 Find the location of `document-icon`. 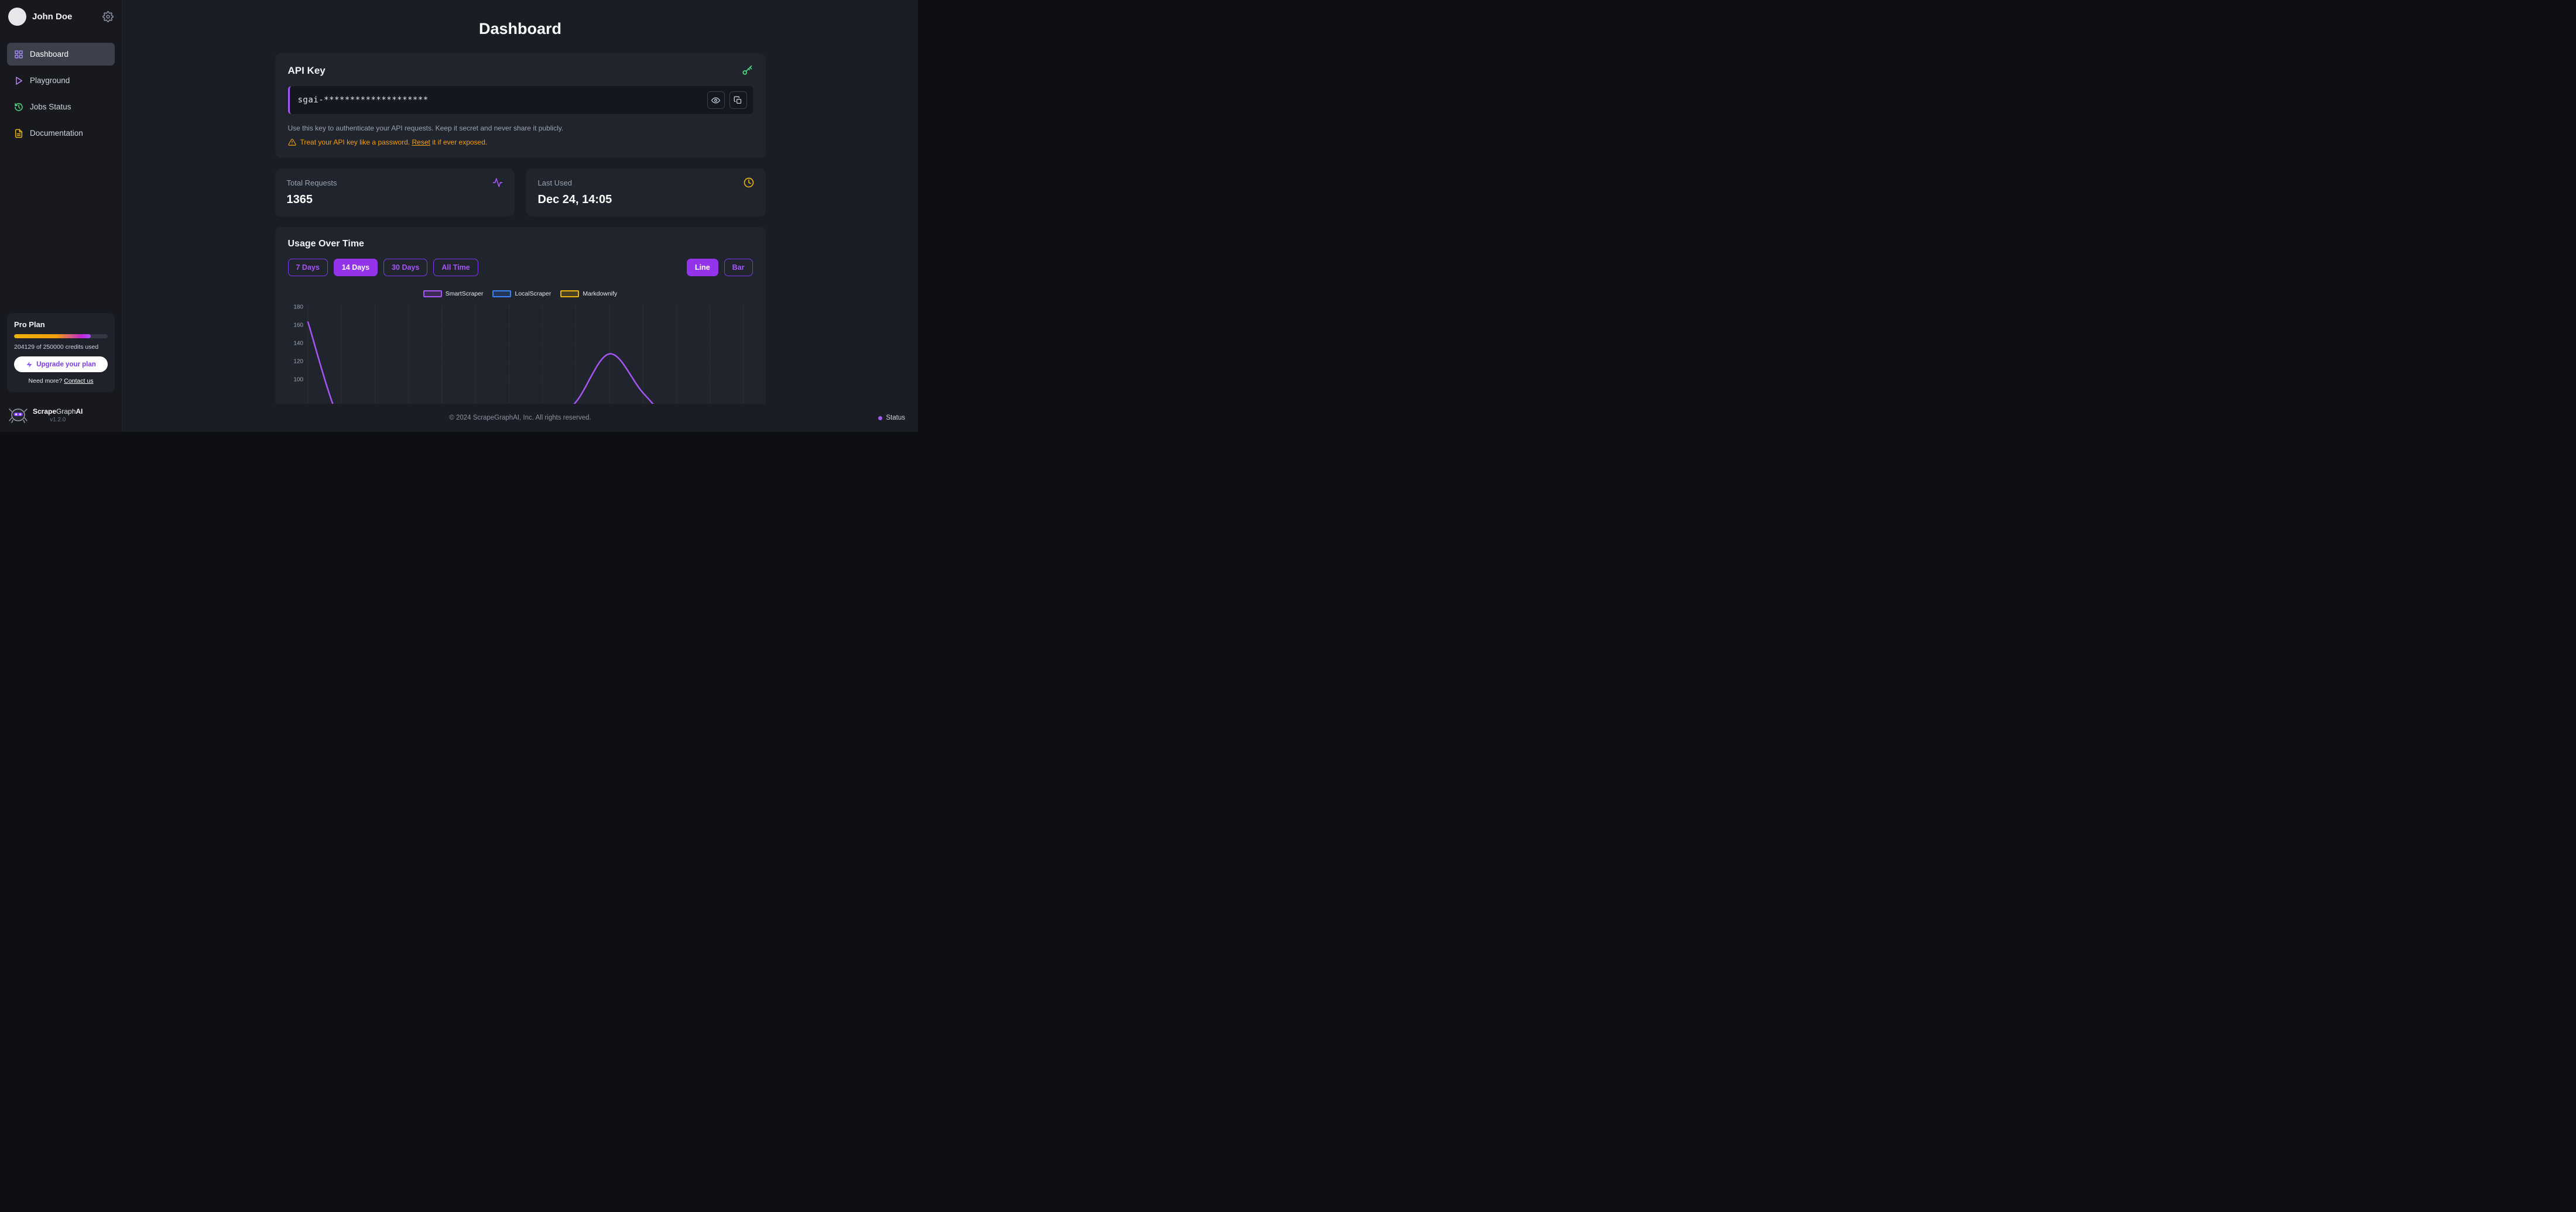

document-icon is located at coordinates (18, 133).